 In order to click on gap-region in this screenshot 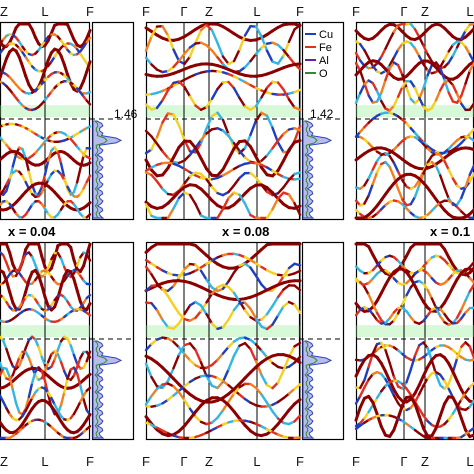, I will do `click(223, 111)`.